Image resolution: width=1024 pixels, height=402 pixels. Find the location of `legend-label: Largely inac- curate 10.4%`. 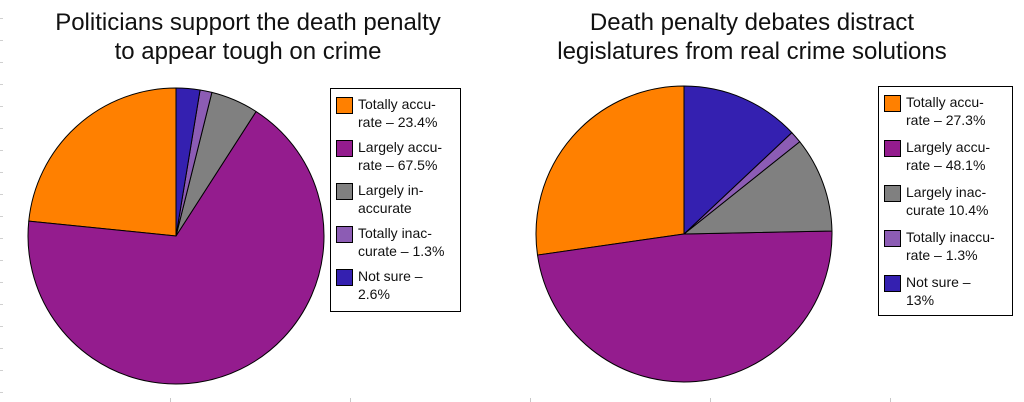

legend-label: Largely inac- curate 10.4% is located at coordinates (947, 201).